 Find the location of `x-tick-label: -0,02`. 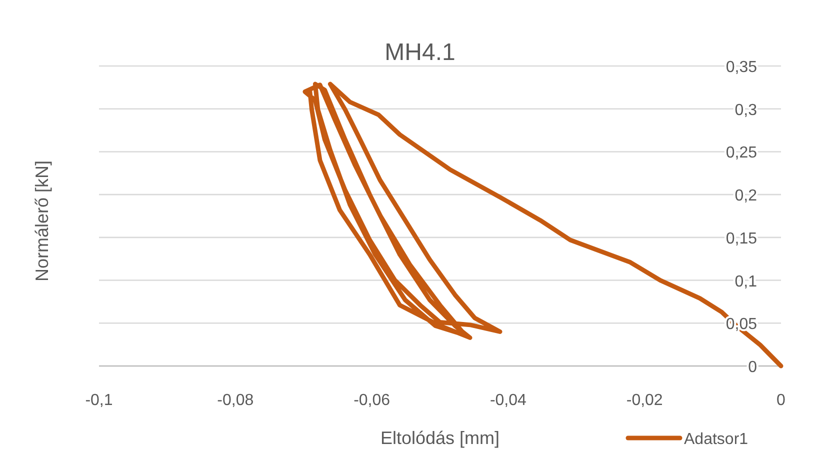

x-tick-label: -0,02 is located at coordinates (644, 400).